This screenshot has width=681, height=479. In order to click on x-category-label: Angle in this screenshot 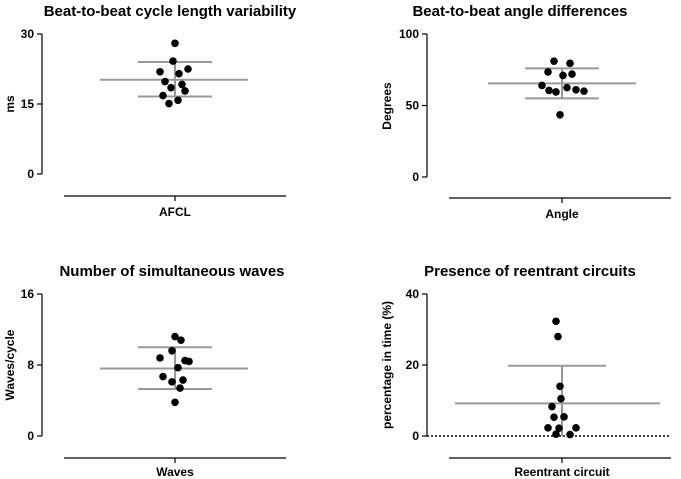, I will do `click(562, 214)`.